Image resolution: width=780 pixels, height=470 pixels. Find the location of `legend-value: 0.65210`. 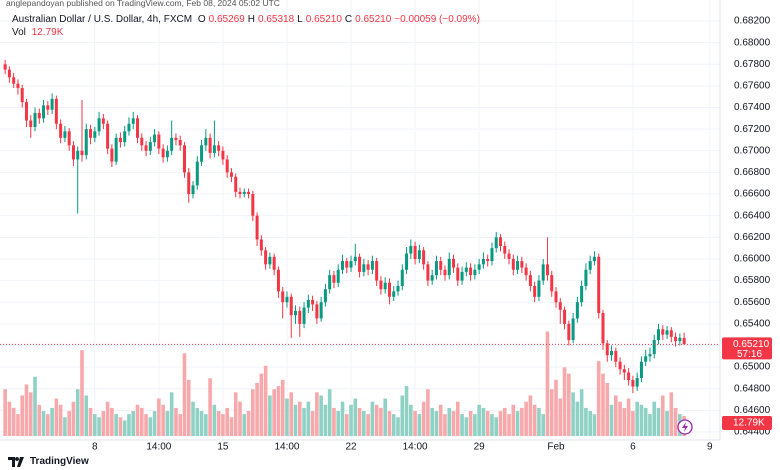

legend-value: 0.65210 is located at coordinates (323, 19).